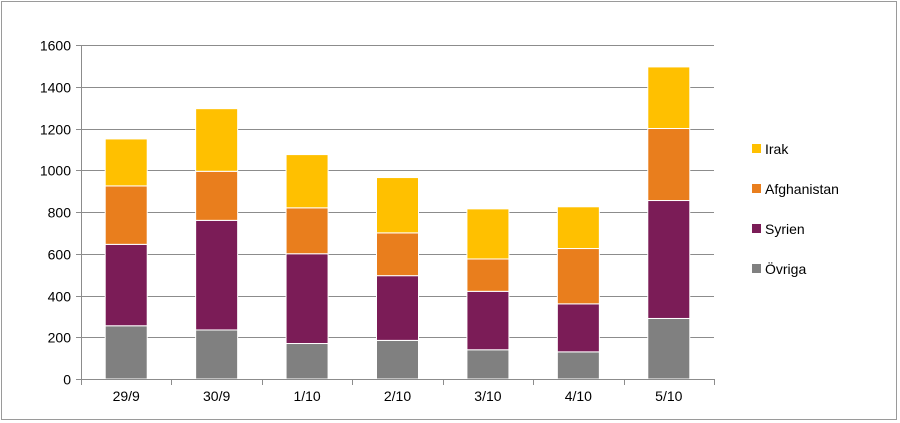 The height and width of the screenshot is (423, 900). What do you see at coordinates (55, 130) in the screenshot?
I see `y-tick-label: 1200` at bounding box center [55, 130].